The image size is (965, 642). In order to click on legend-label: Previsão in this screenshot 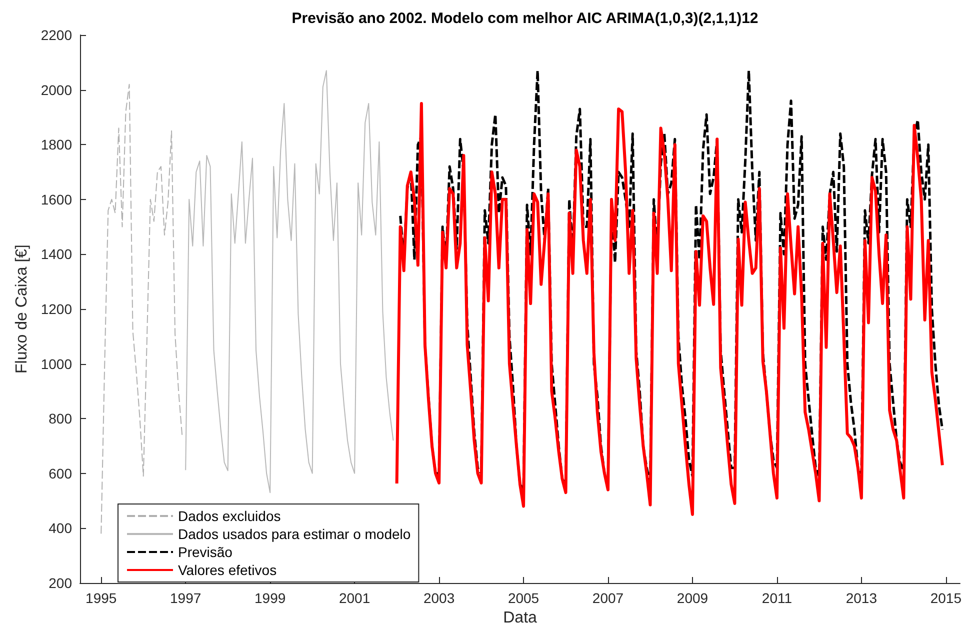, I will do `click(205, 552)`.